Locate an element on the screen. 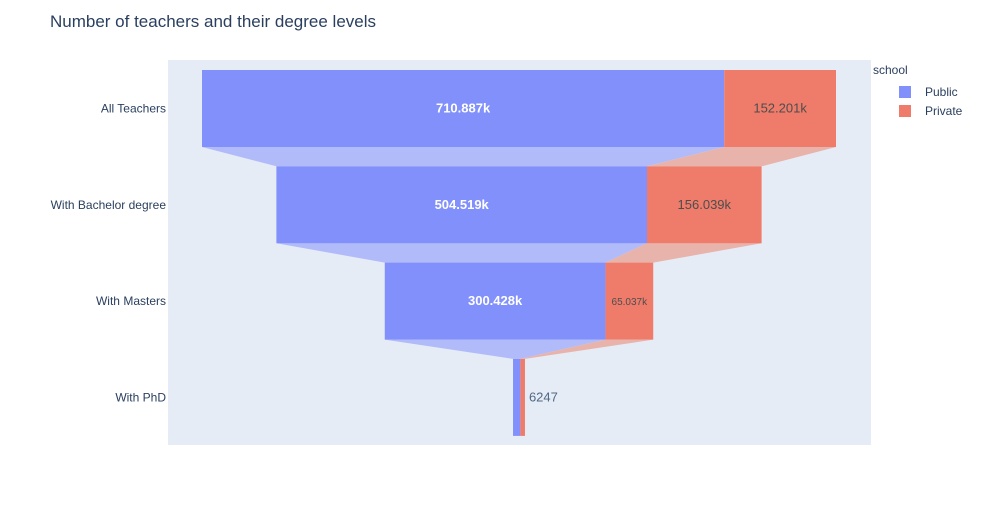 Image resolution: width=983 pixels, height=525 pixels. legend-label-private: Private is located at coordinates (944, 110).